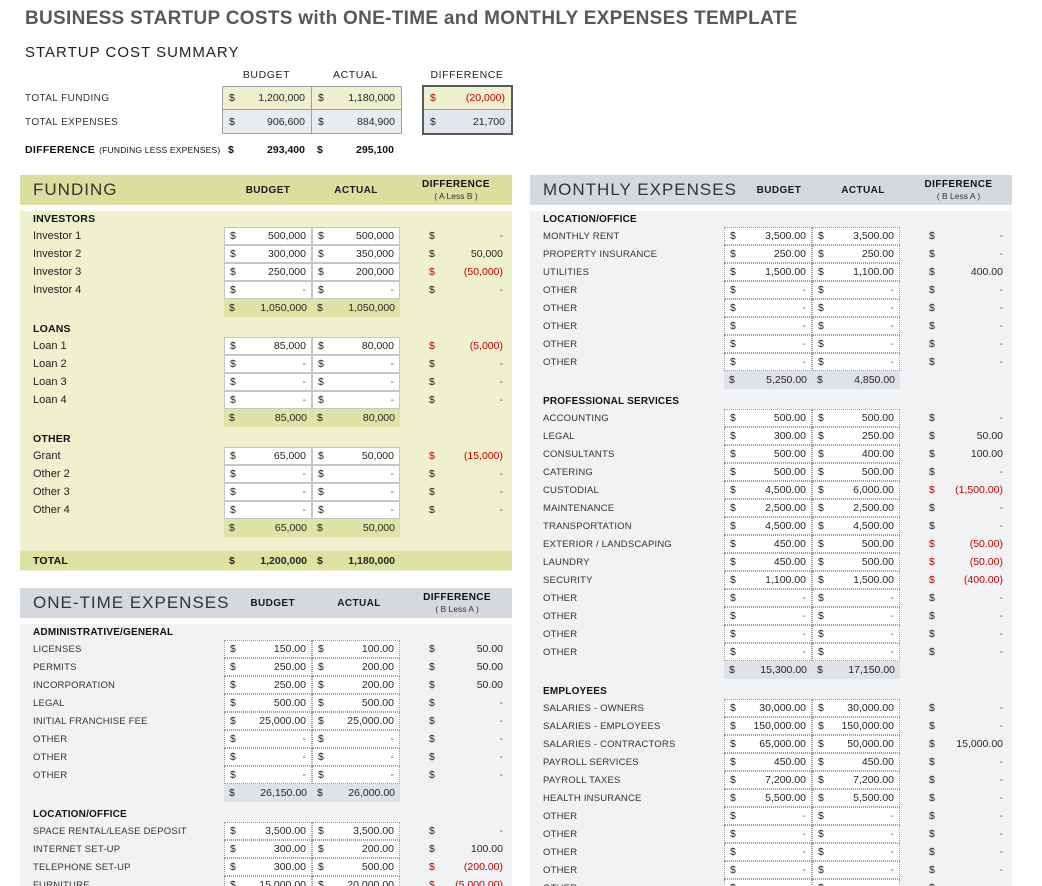 This screenshot has height=886, width=1042. I want to click on budget-cell: $65,000, so click(268, 456).